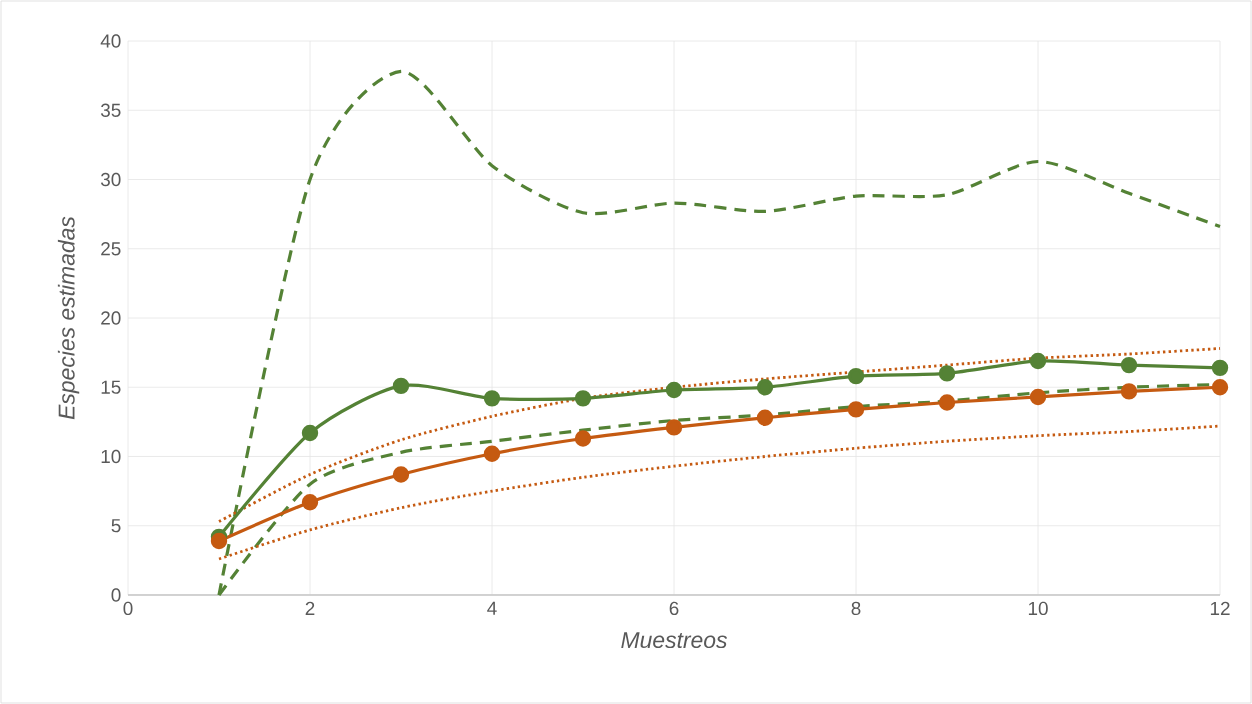 The image size is (1252, 704). What do you see at coordinates (856, 608) in the screenshot?
I see `x-tick-label: 8` at bounding box center [856, 608].